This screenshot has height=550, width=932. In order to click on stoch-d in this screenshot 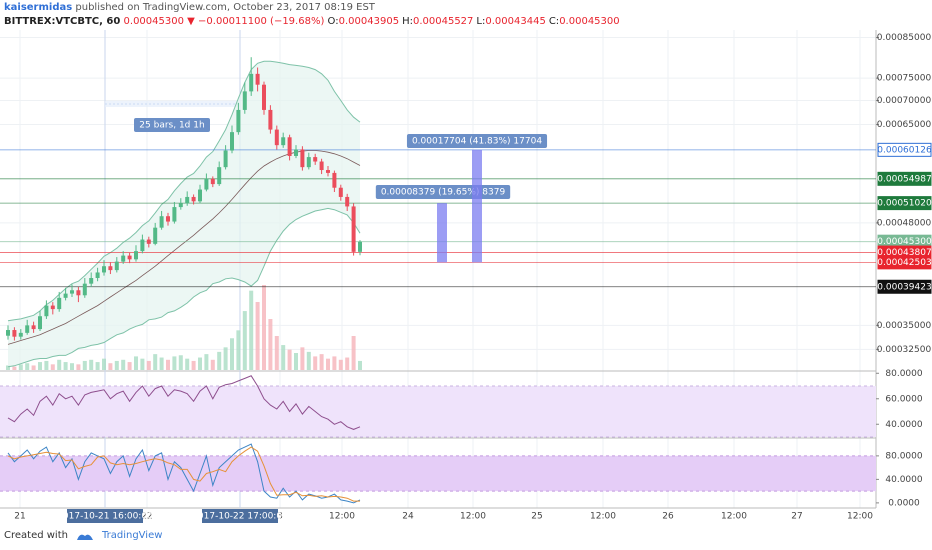, I will do `click(183, 474)`.